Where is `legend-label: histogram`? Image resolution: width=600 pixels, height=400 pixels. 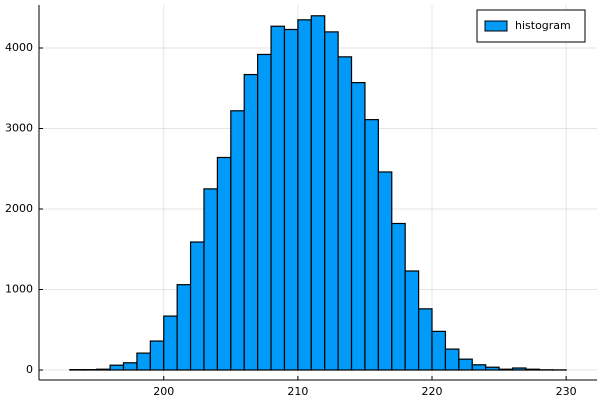 legend-label: histogram is located at coordinates (543, 25).